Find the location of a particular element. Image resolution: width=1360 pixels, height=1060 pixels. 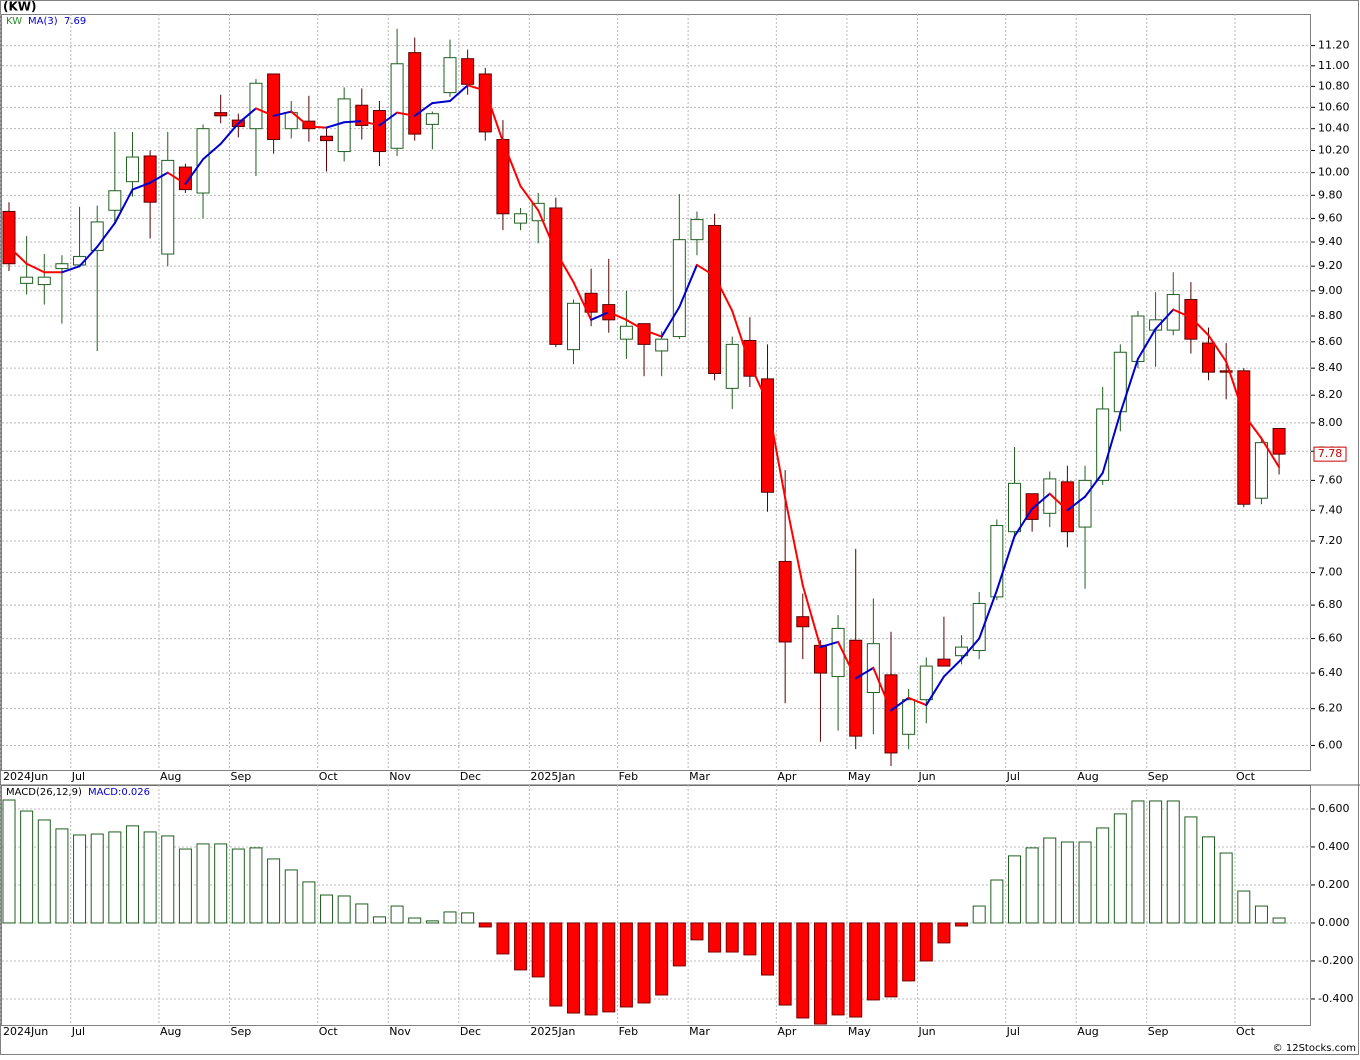

y-tick-label: 9.00 is located at coordinates (1330, 290).